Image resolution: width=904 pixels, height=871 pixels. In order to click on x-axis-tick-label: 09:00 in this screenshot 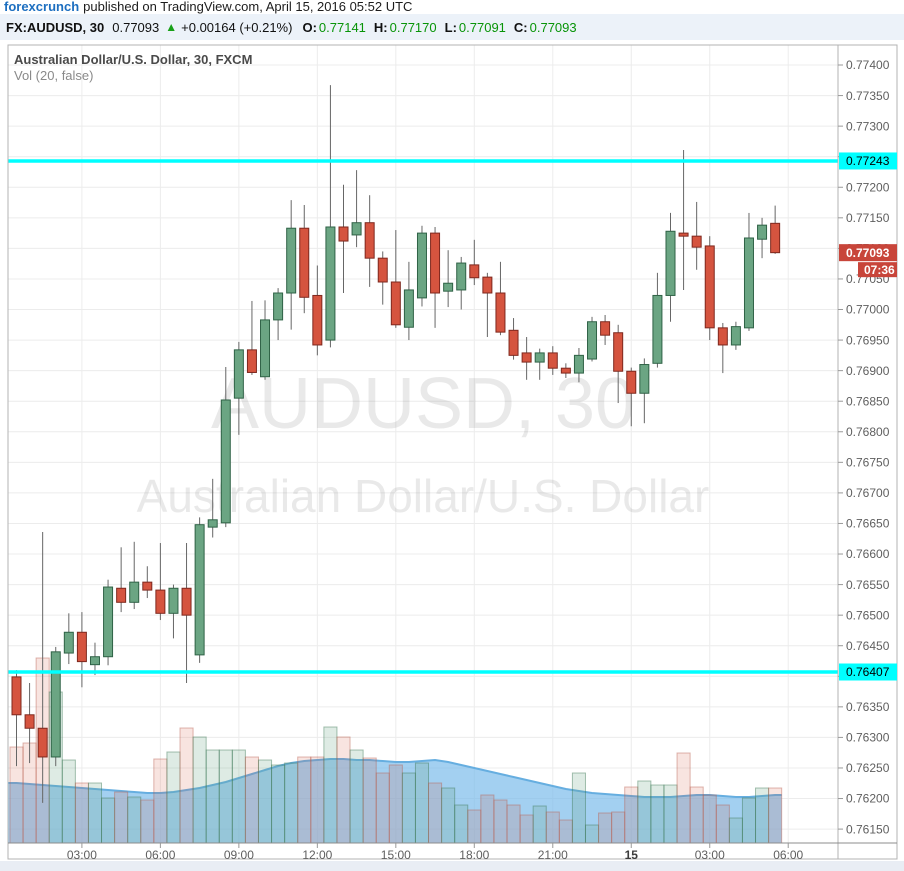, I will do `click(239, 855)`.